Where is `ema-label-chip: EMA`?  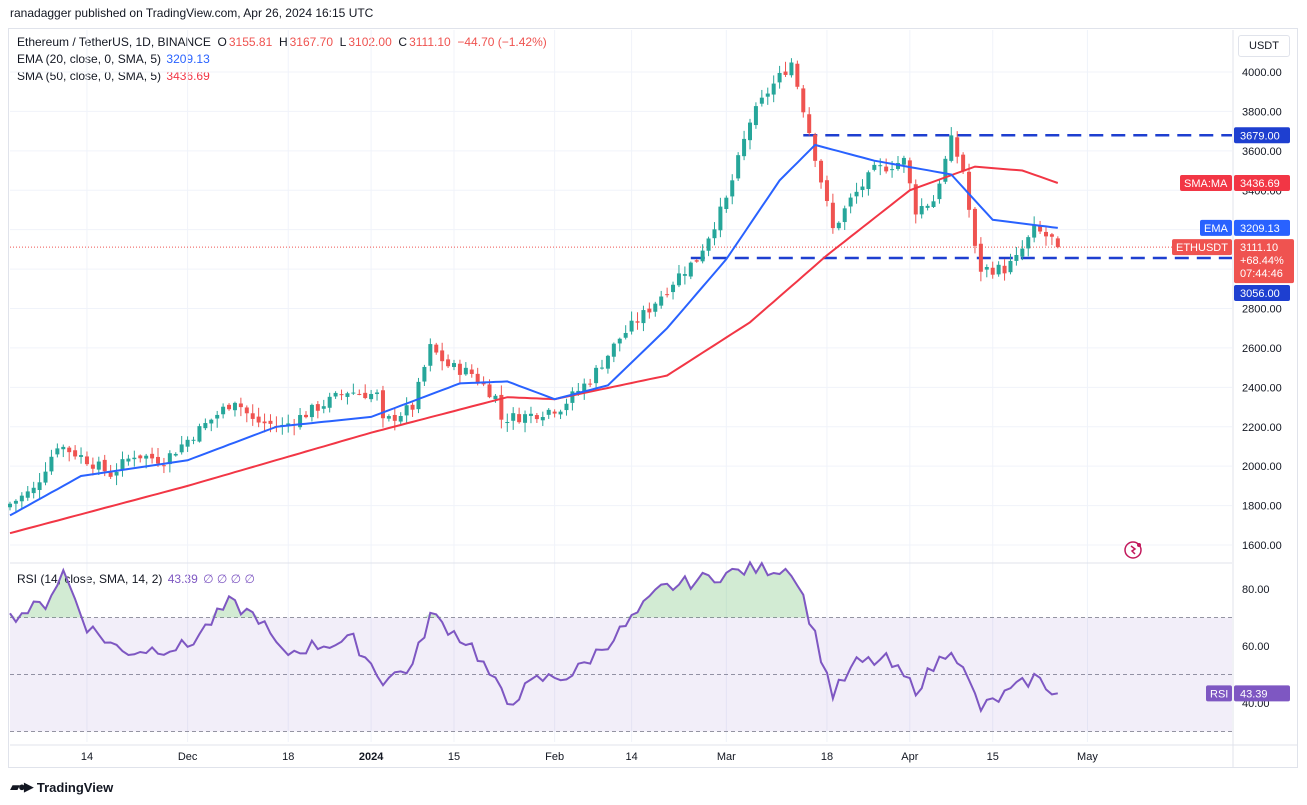
ema-label-chip: EMA is located at coordinates (1216, 227).